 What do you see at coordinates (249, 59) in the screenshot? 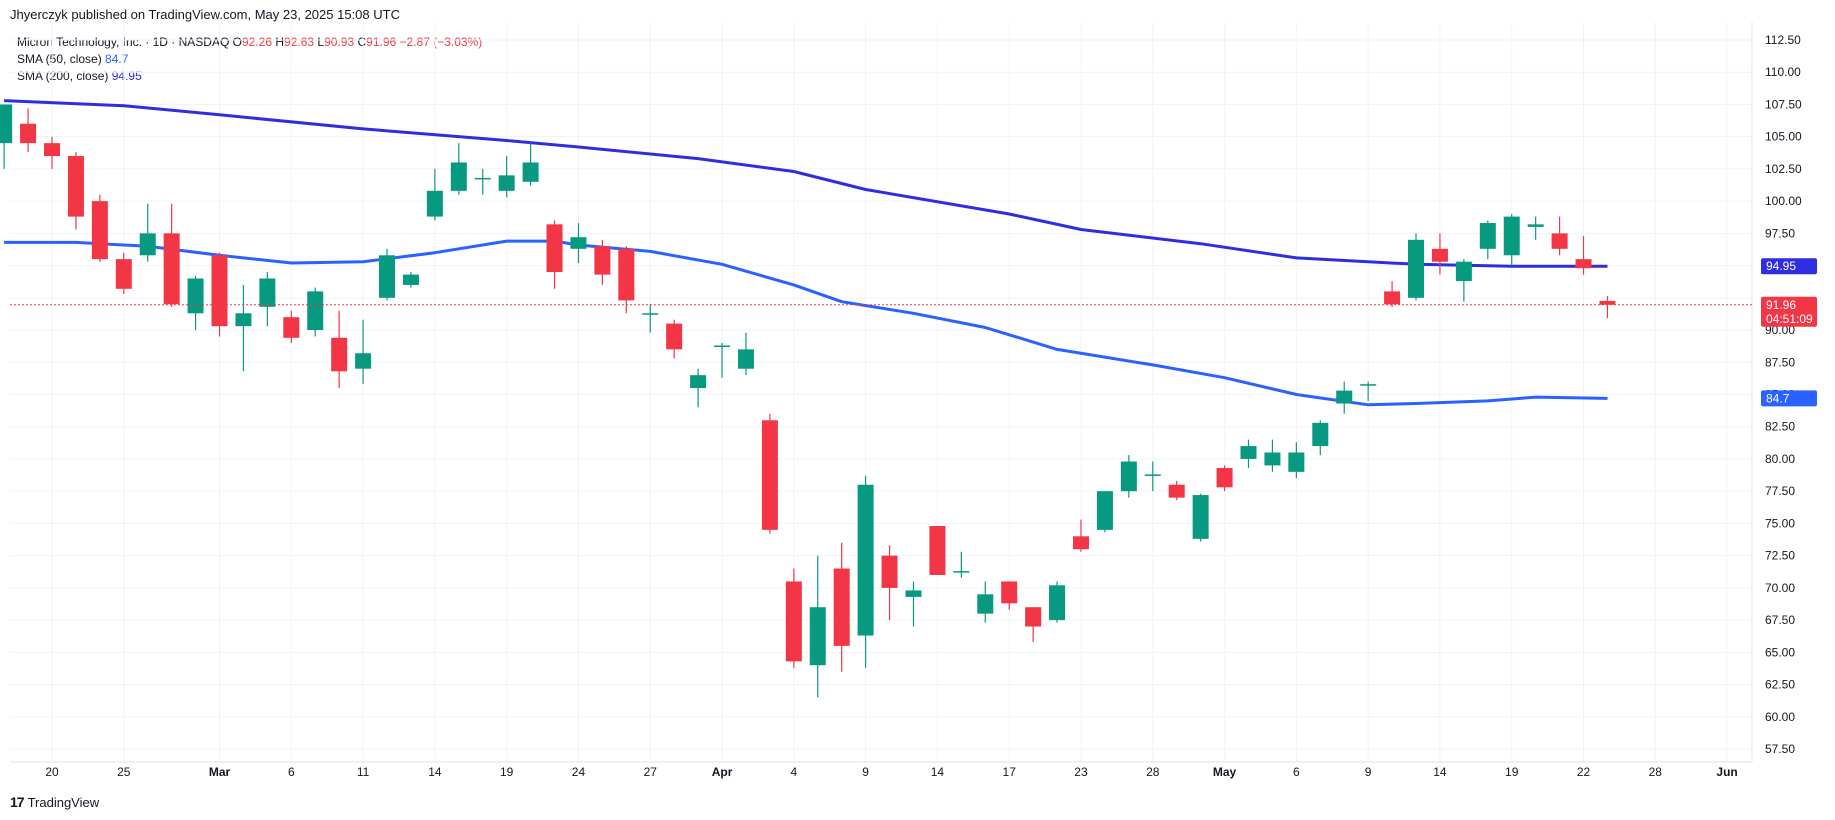
I see `sma50-legend-row: SMA (50, close) 84.7` at bounding box center [249, 59].